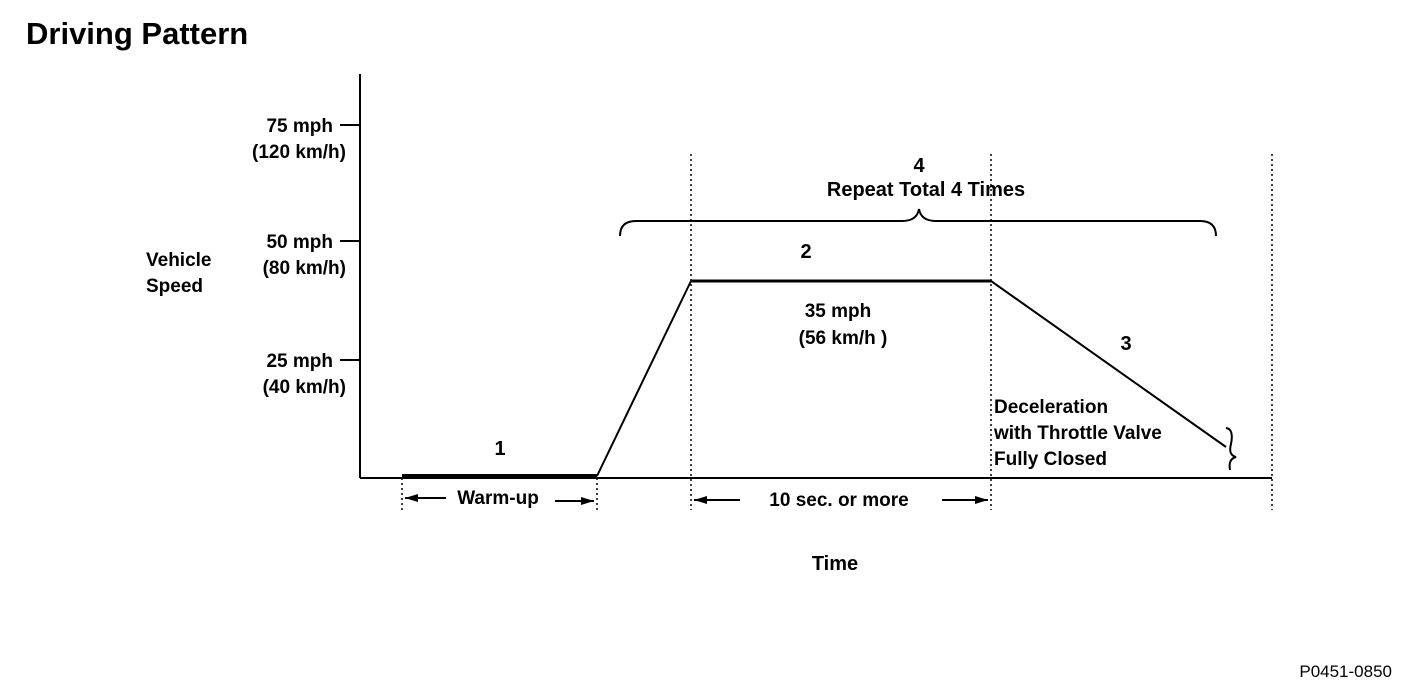  I want to click on decel-text-line1: Deceleration, so click(1051, 407).